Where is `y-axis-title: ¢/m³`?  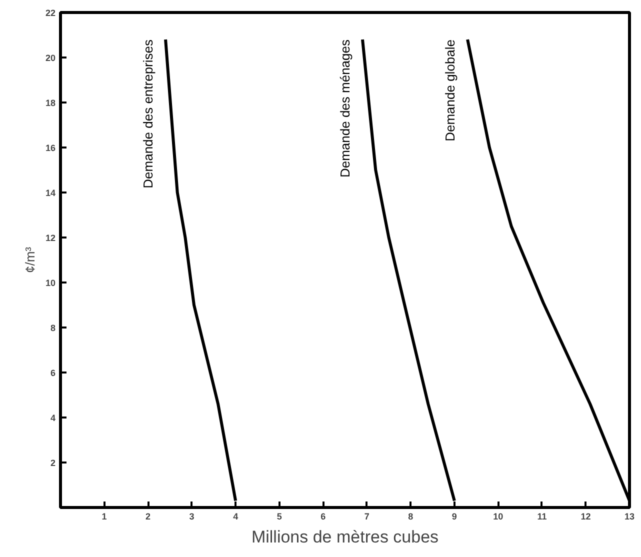 y-axis-title: ¢/m³ is located at coordinates (30, 259).